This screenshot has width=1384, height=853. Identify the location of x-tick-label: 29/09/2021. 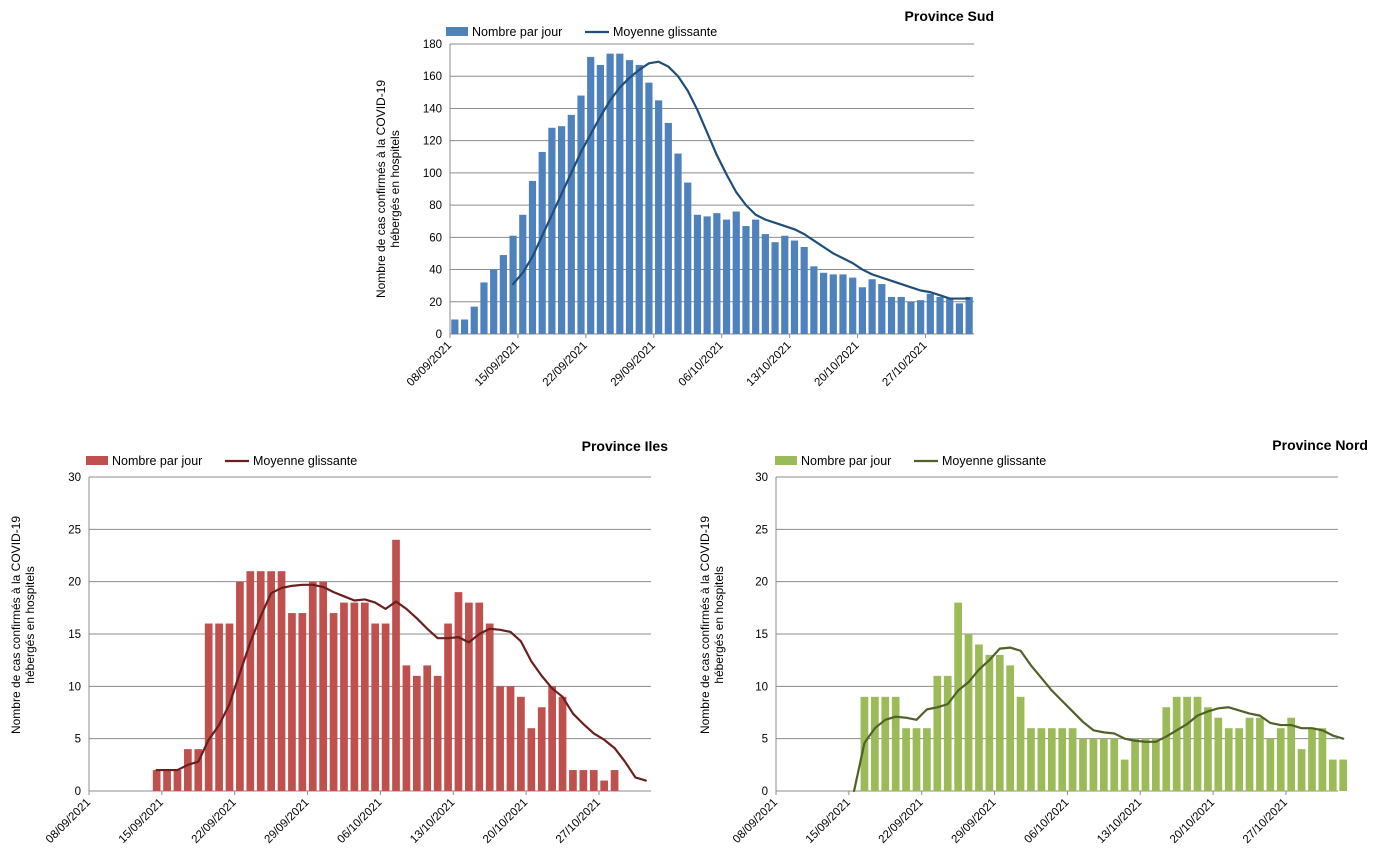
(633, 364).